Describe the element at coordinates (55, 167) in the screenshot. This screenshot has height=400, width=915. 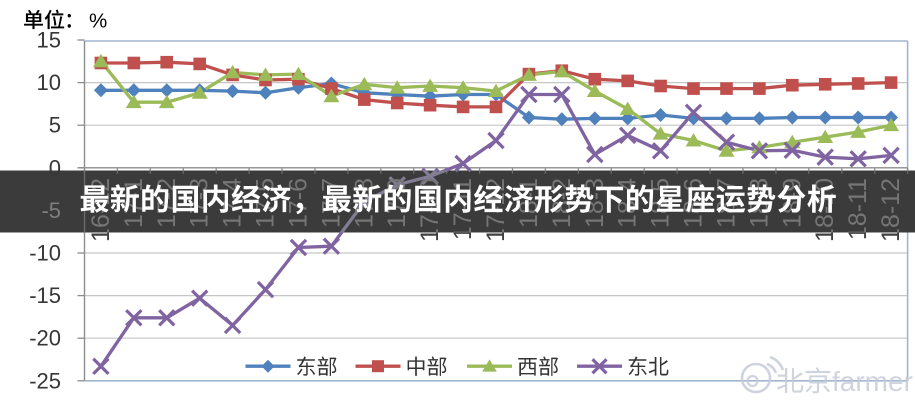
I see `svg-text: 0` at that location.